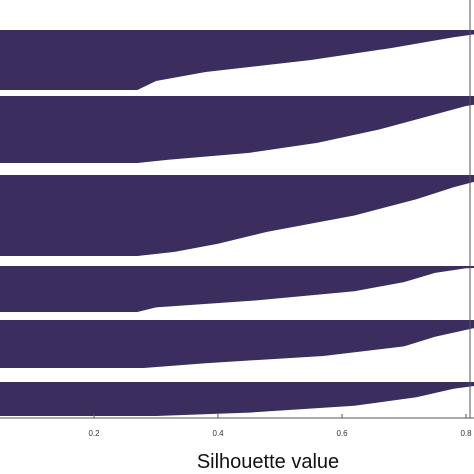  What do you see at coordinates (466, 433) in the screenshot?
I see `x-tick-label: 0.8` at bounding box center [466, 433].